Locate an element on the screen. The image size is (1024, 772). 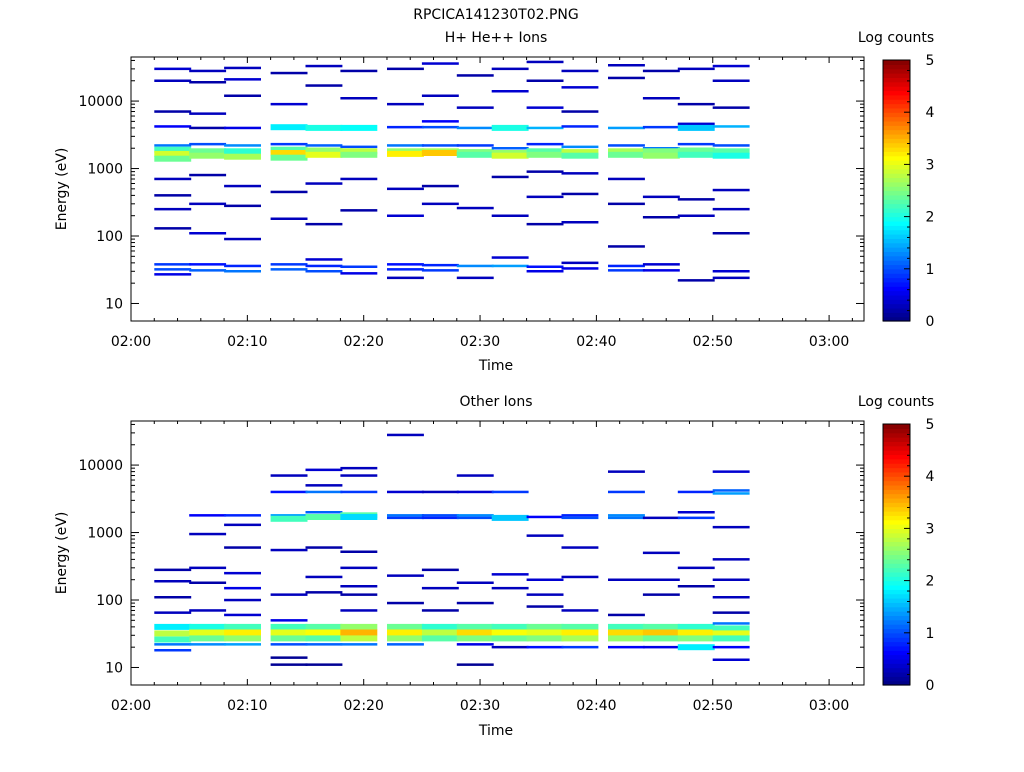
panel-title-bottom: Other Ions is located at coordinates (495, 402).